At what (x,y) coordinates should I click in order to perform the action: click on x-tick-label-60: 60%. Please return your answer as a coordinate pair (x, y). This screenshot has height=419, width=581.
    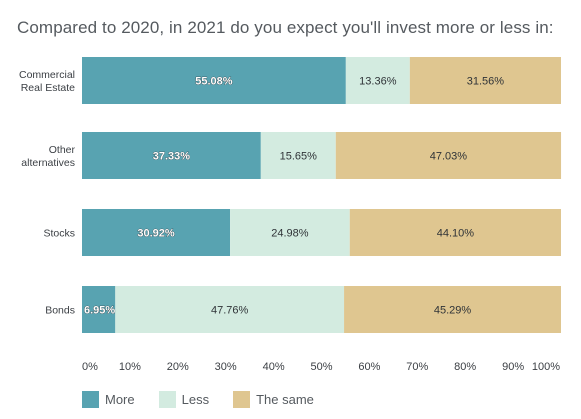
    Looking at the image, I should click on (369, 367).